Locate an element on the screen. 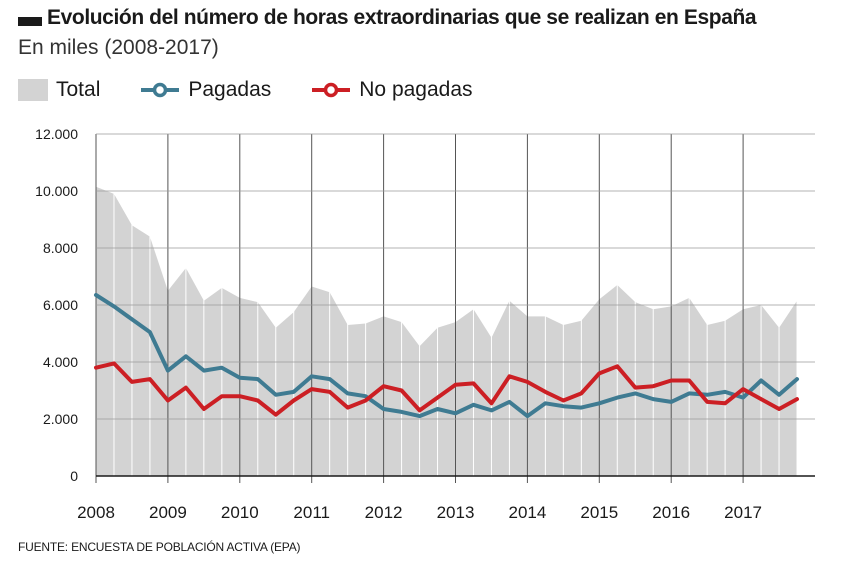 This screenshot has height=564, width=847. series-line-unpaid is located at coordinates (446, 389).